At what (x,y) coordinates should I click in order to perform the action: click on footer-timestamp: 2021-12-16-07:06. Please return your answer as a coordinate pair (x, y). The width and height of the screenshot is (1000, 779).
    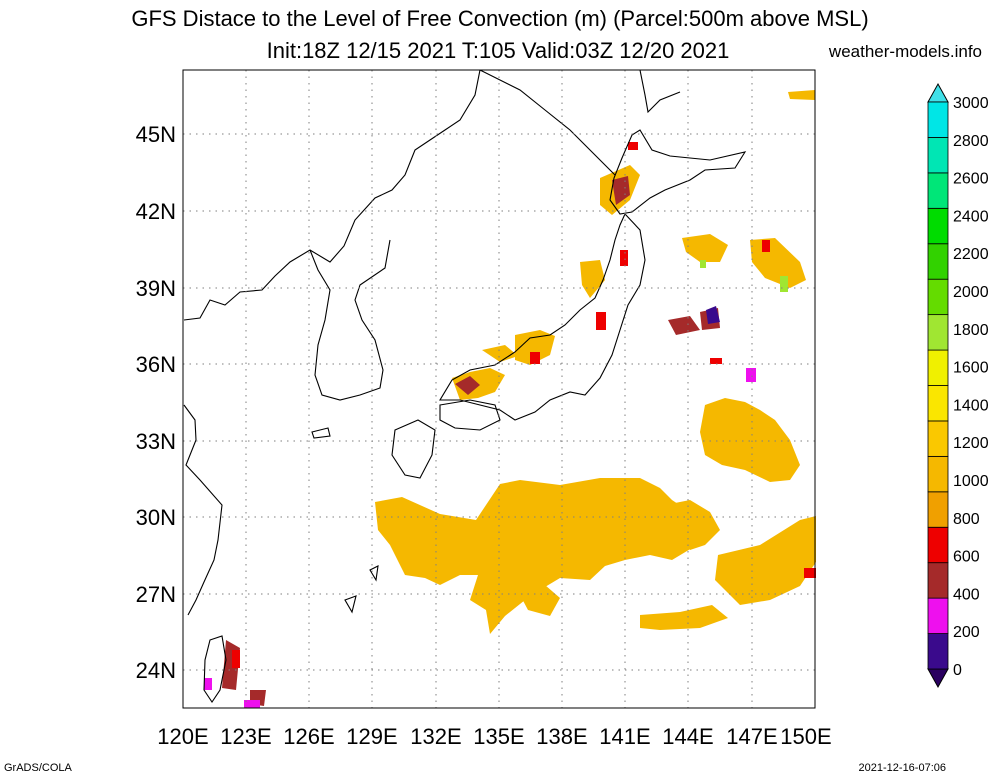
    Looking at the image, I should click on (902, 768).